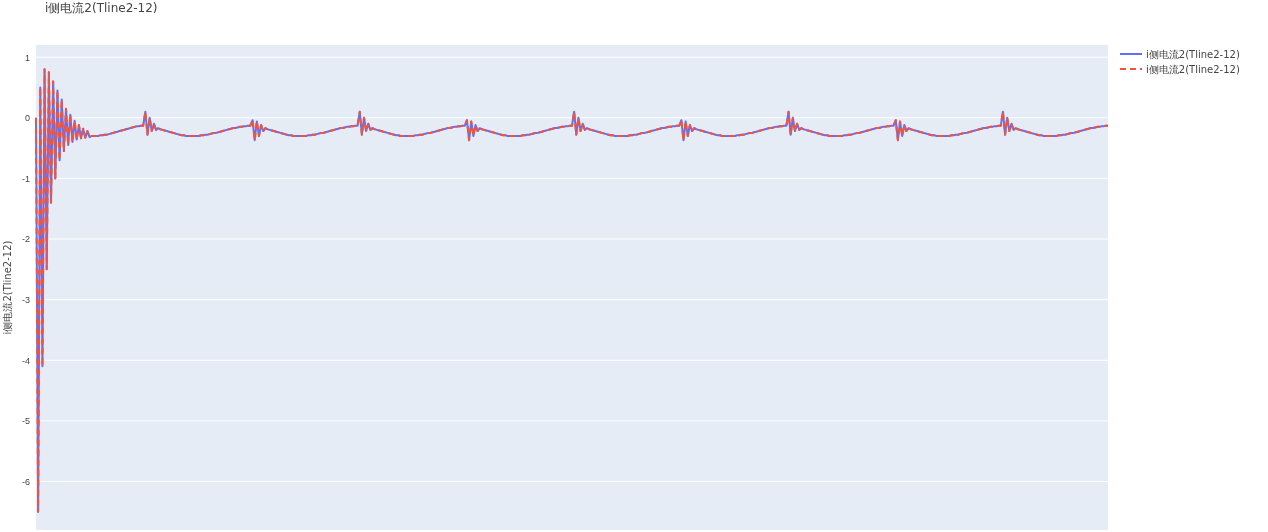  Describe the element at coordinates (25, 421) in the screenshot. I see `y-tick-label: -5` at that location.